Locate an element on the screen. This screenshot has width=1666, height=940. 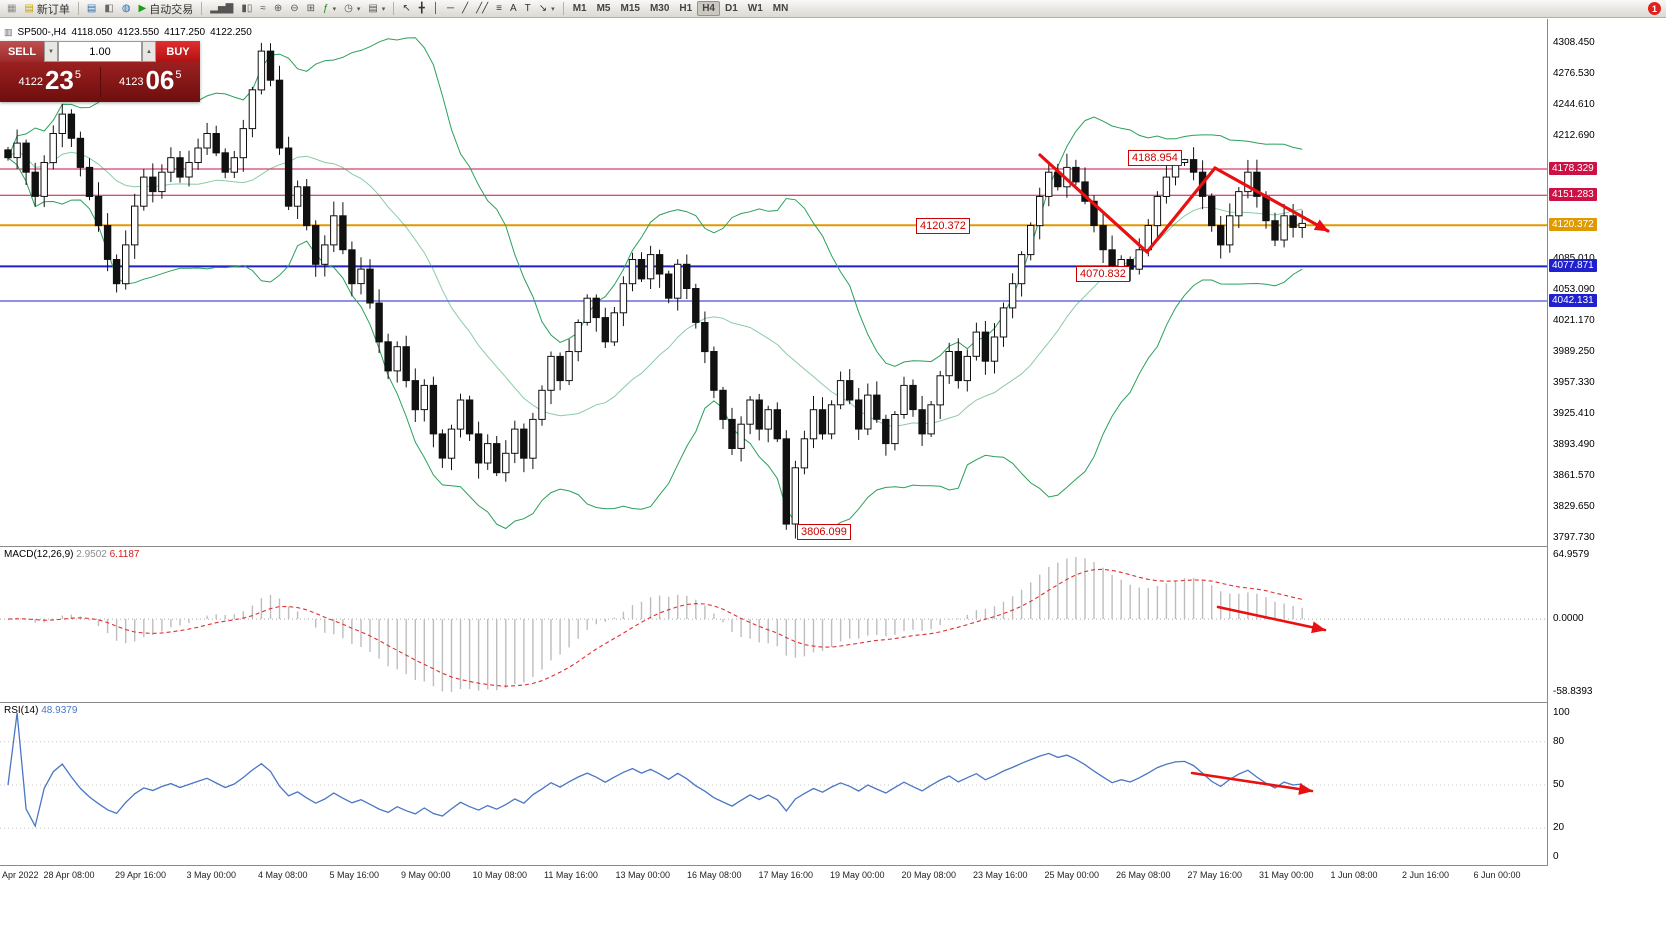
market-watch-button: ▤ is located at coordinates (91, 9).